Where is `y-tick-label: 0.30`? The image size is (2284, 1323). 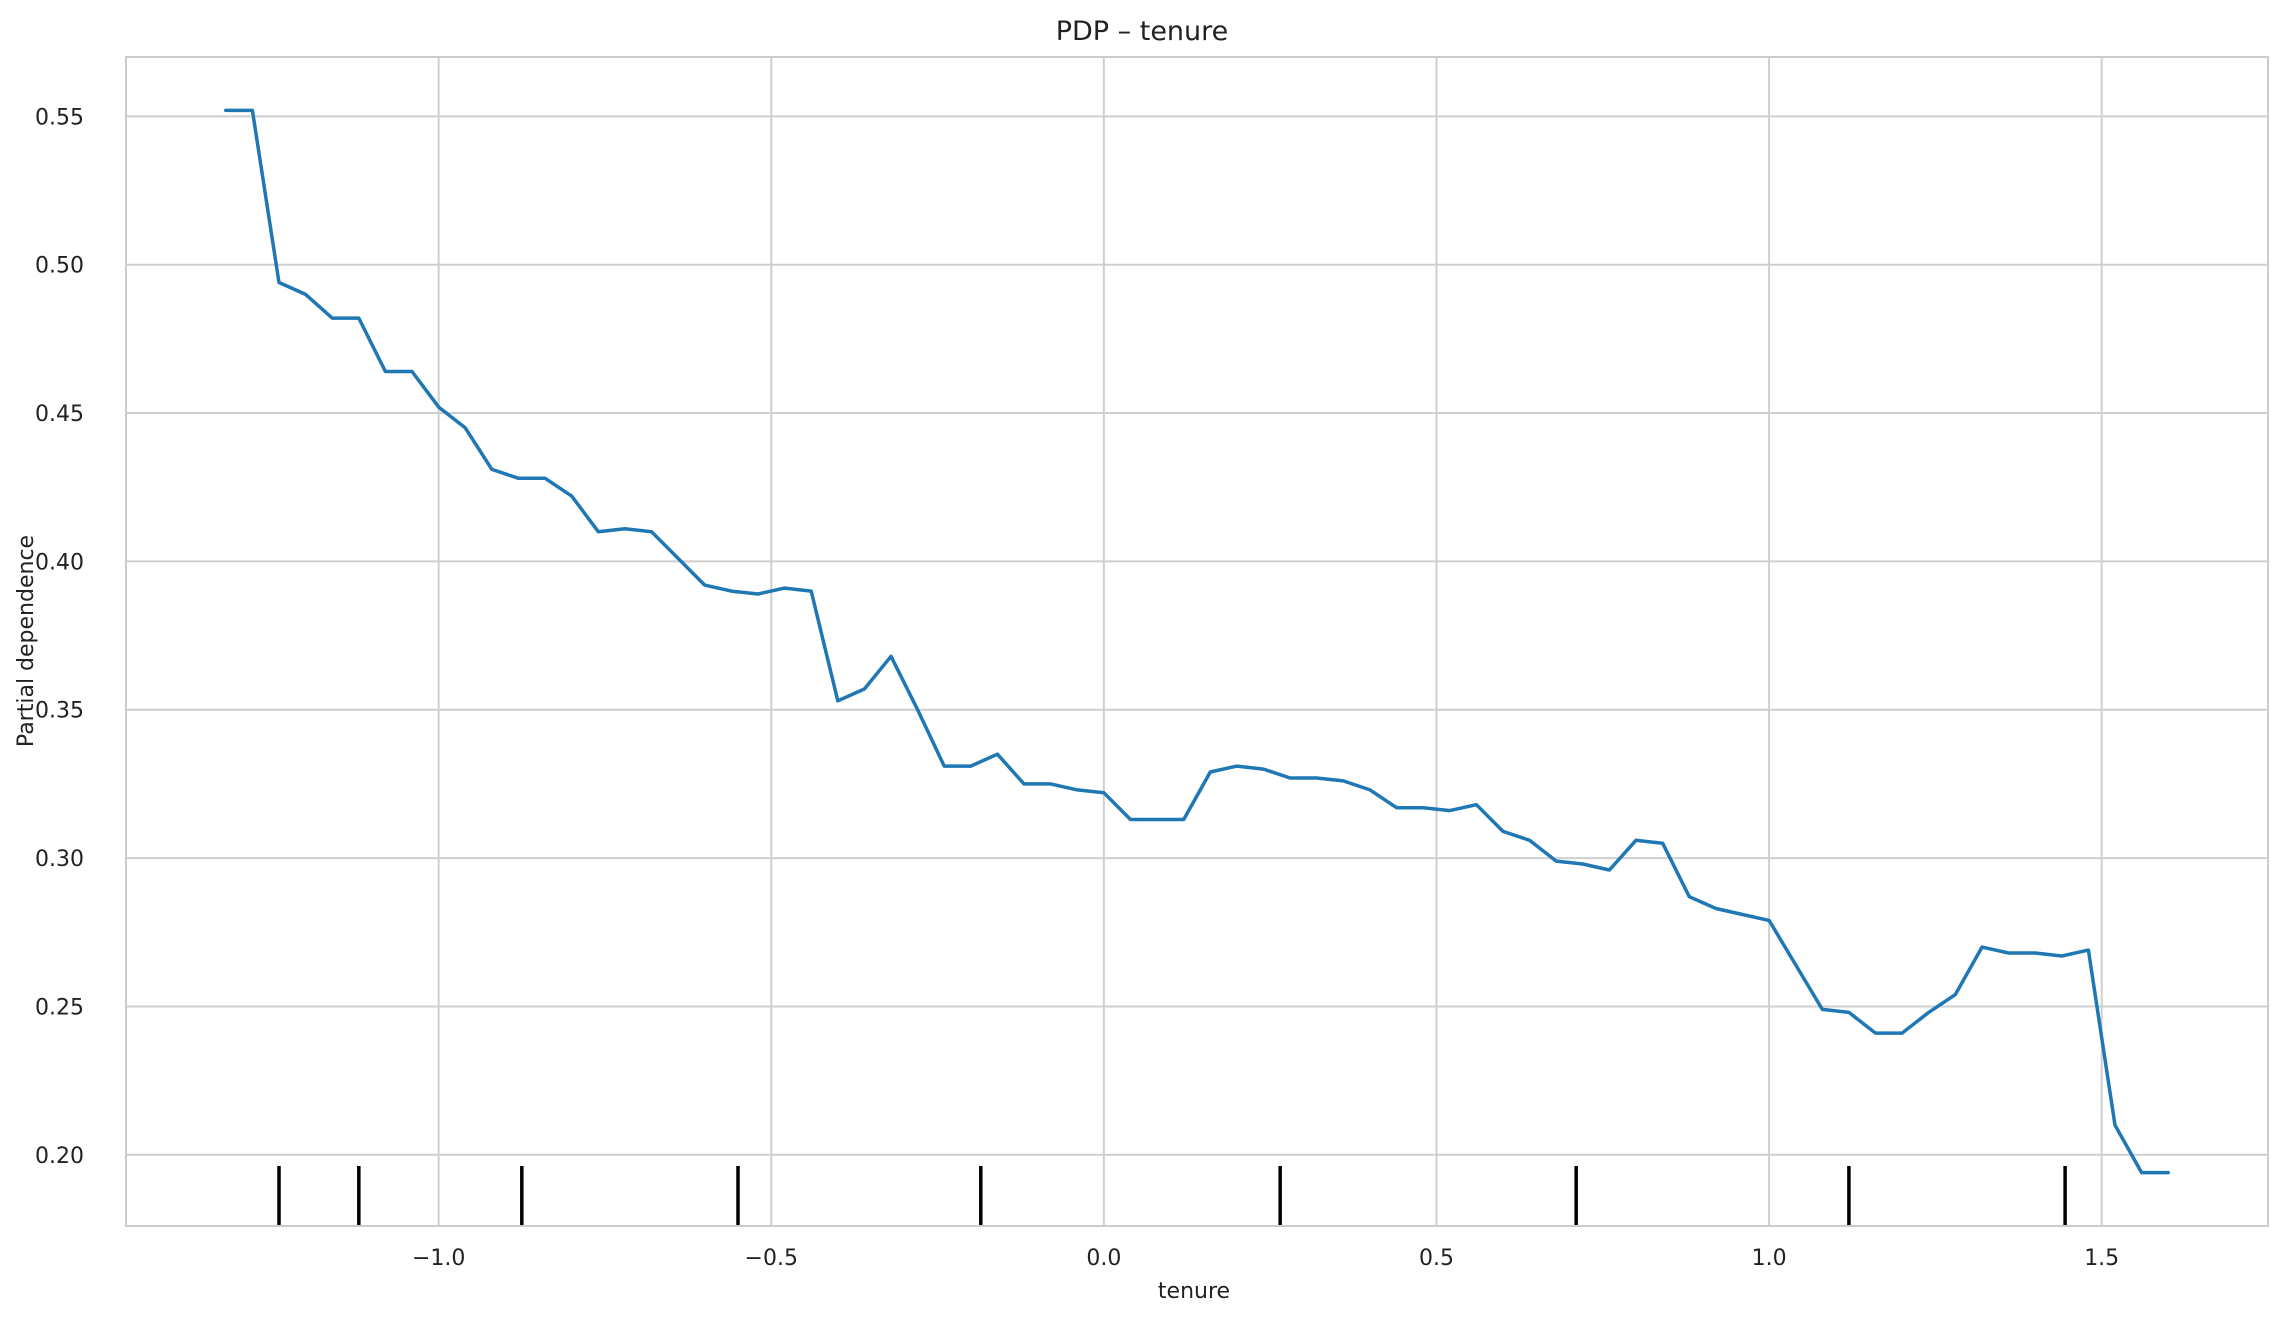
y-tick-label: 0.30 is located at coordinates (59, 859).